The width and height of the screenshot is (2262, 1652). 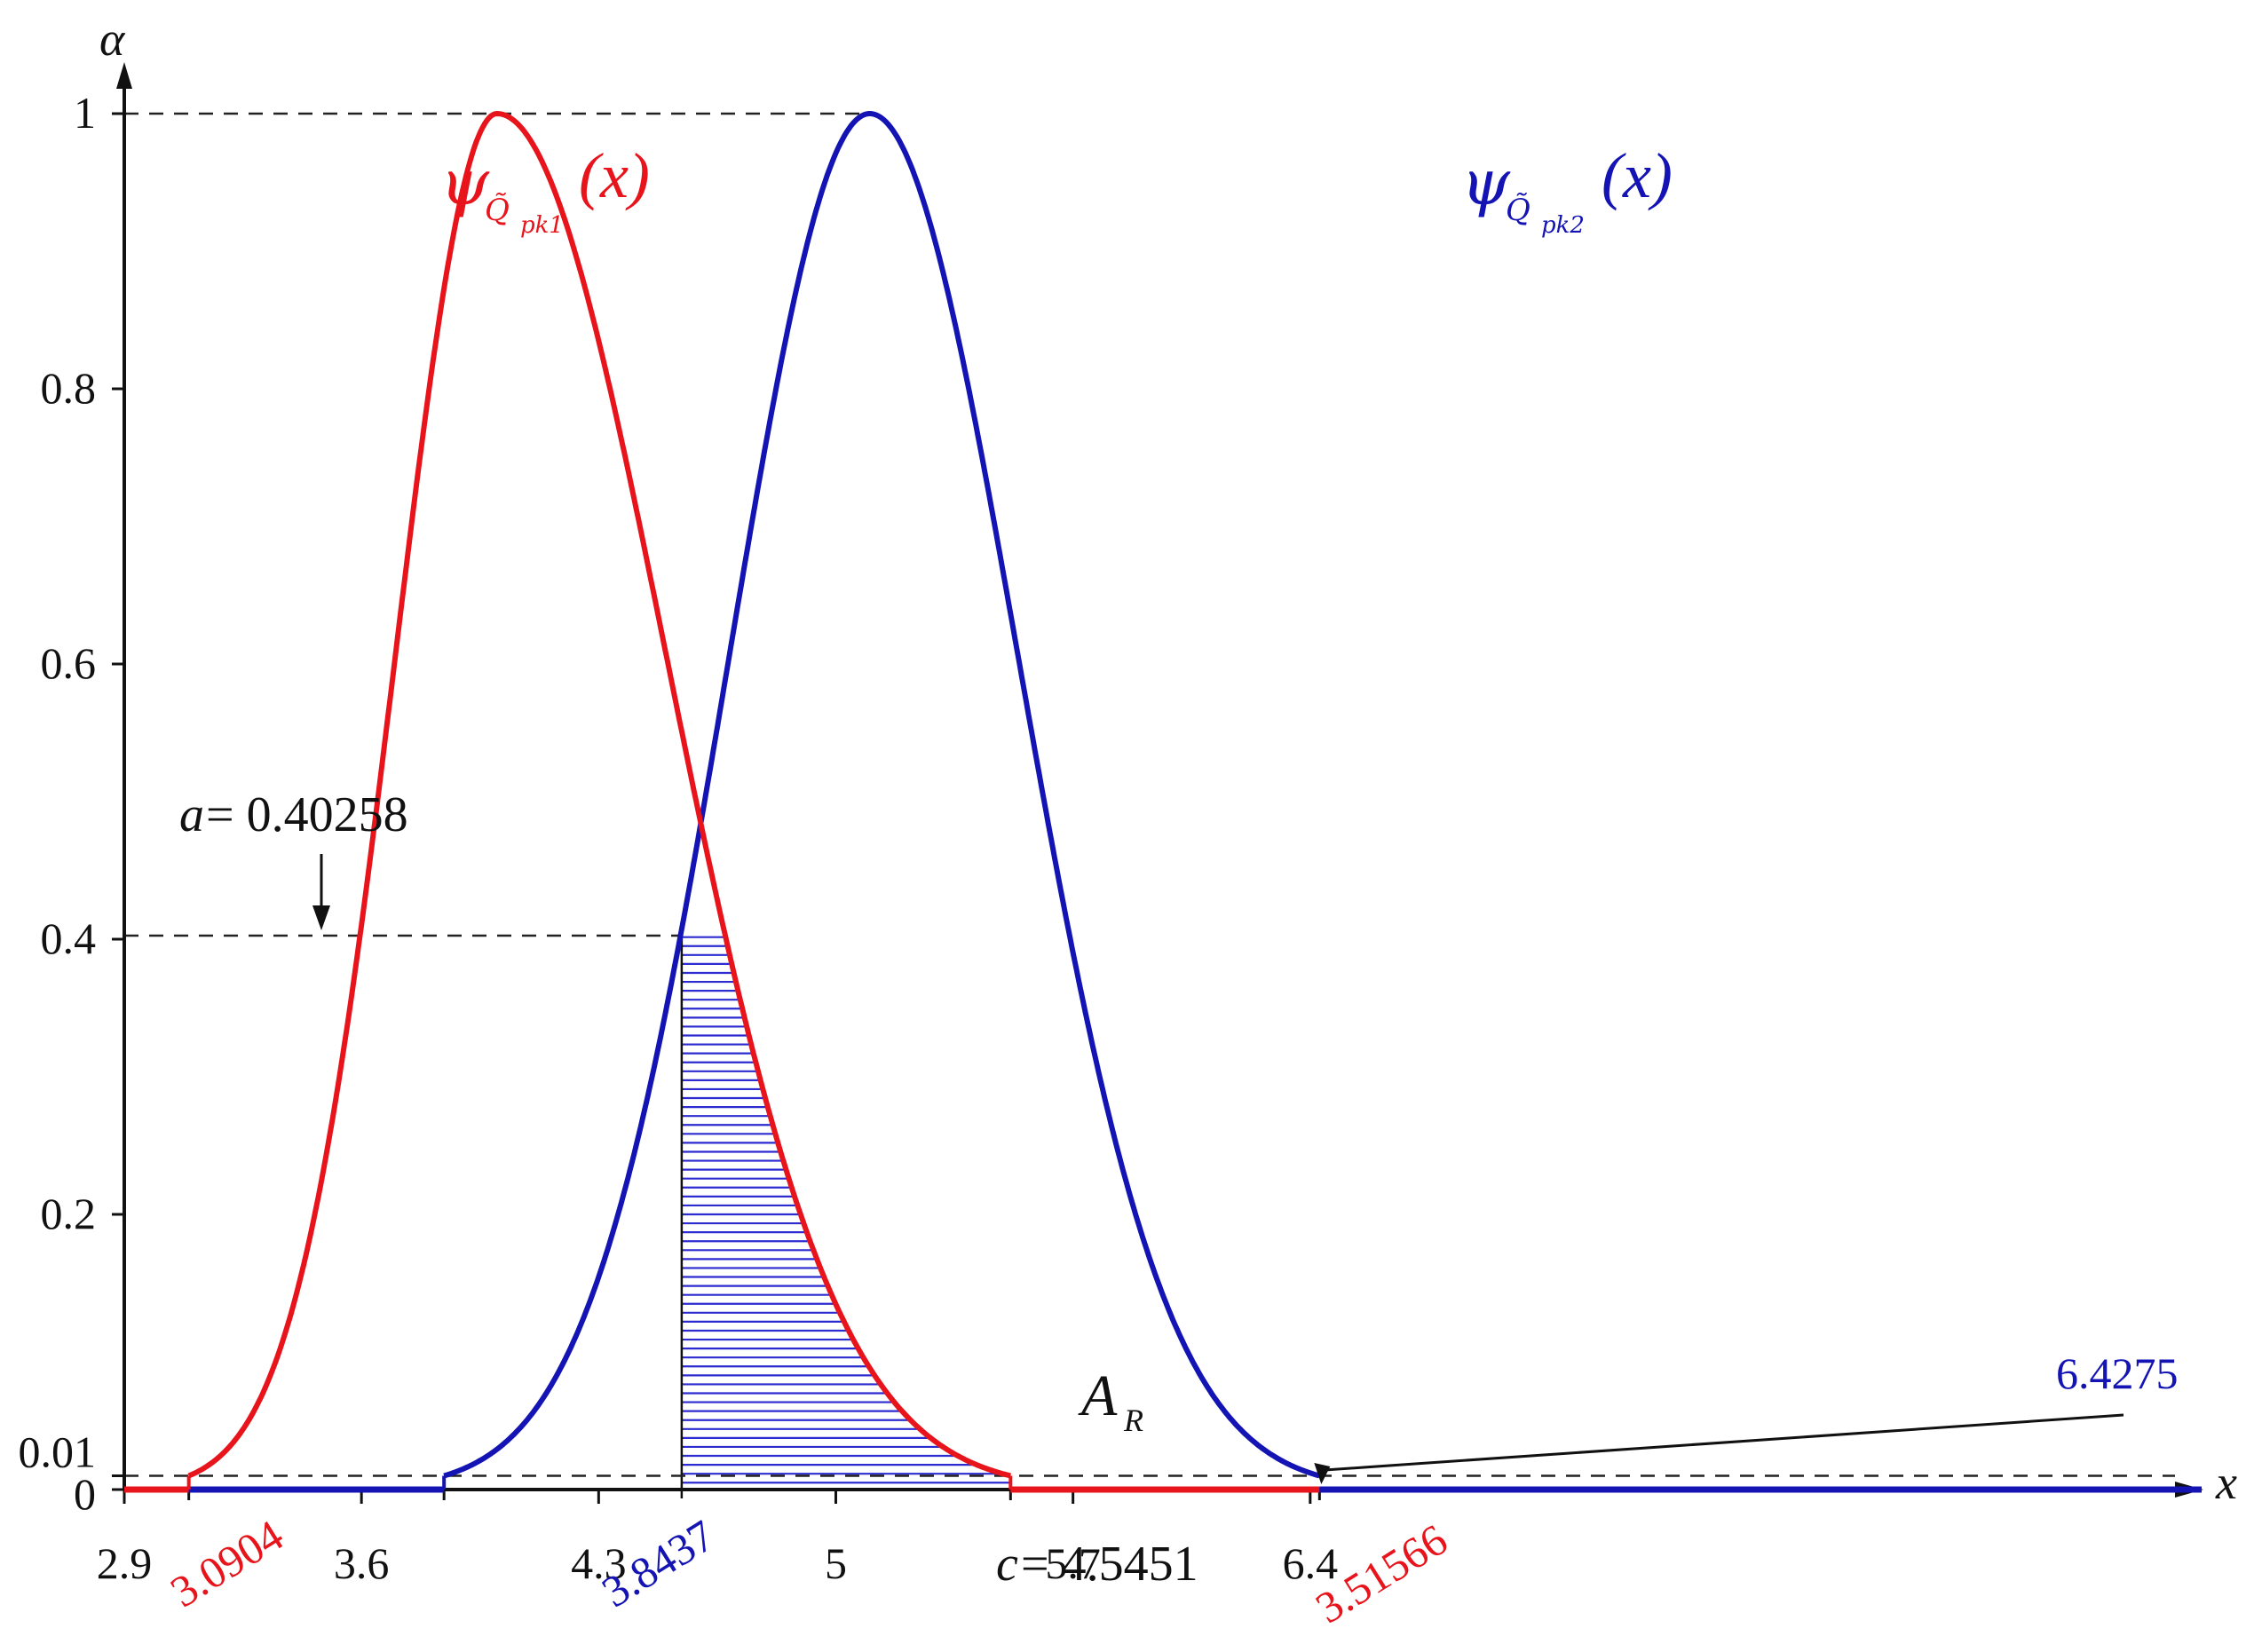 What do you see at coordinates (614, 175) in the screenshot?
I see `series-label-1-arg: (x)` at bounding box center [614, 175].